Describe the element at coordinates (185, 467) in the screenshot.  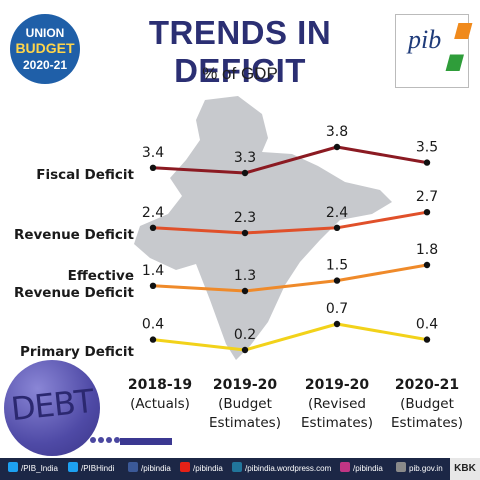
I see `youtube-icon` at that location.